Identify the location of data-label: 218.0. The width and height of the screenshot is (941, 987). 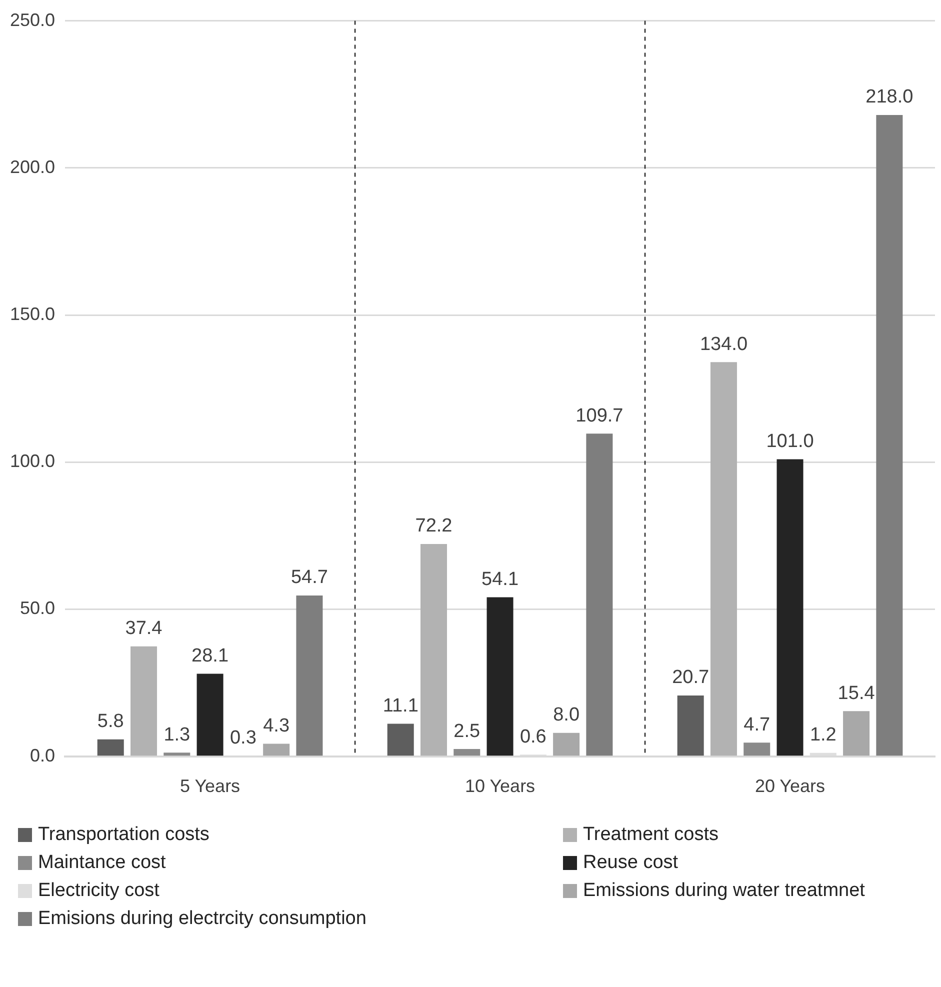
(890, 97).